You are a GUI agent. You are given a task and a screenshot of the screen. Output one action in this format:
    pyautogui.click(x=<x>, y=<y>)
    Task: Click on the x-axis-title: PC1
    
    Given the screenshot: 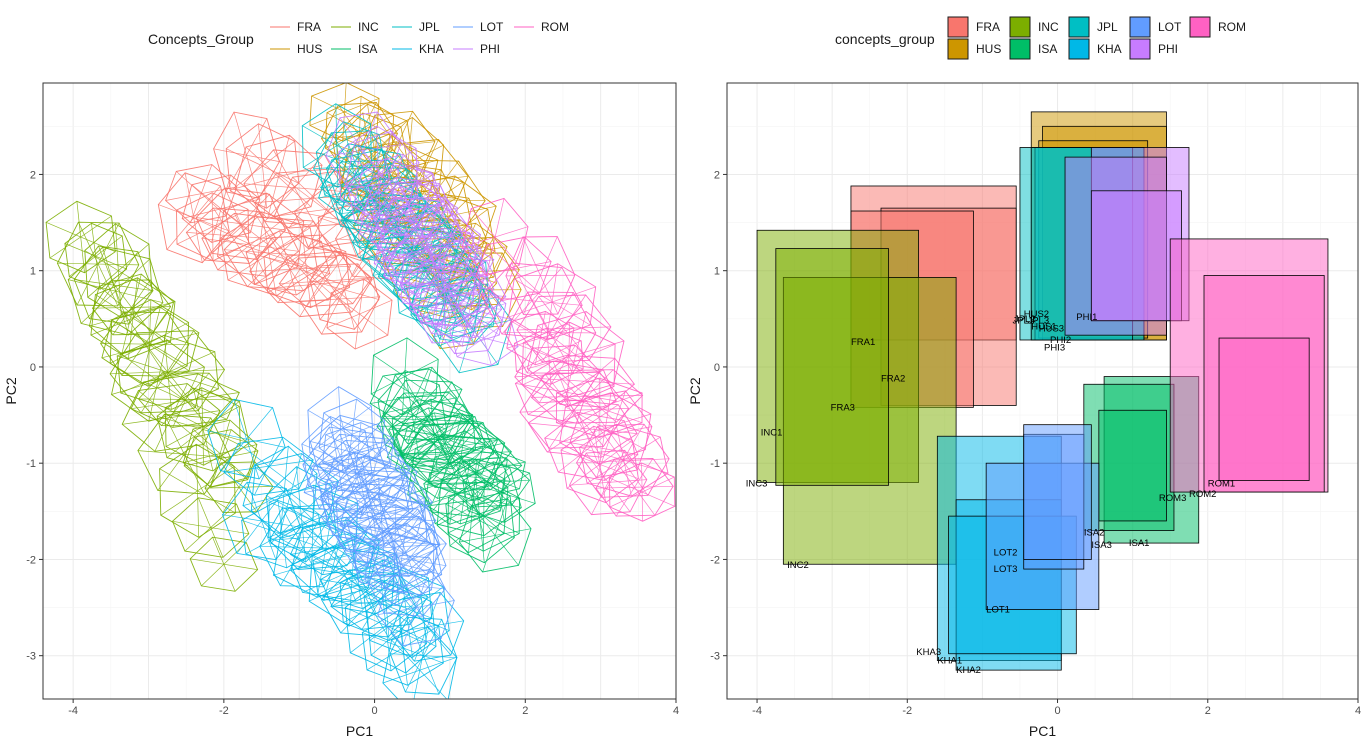 What is the action you would take?
    pyautogui.click(x=359, y=731)
    